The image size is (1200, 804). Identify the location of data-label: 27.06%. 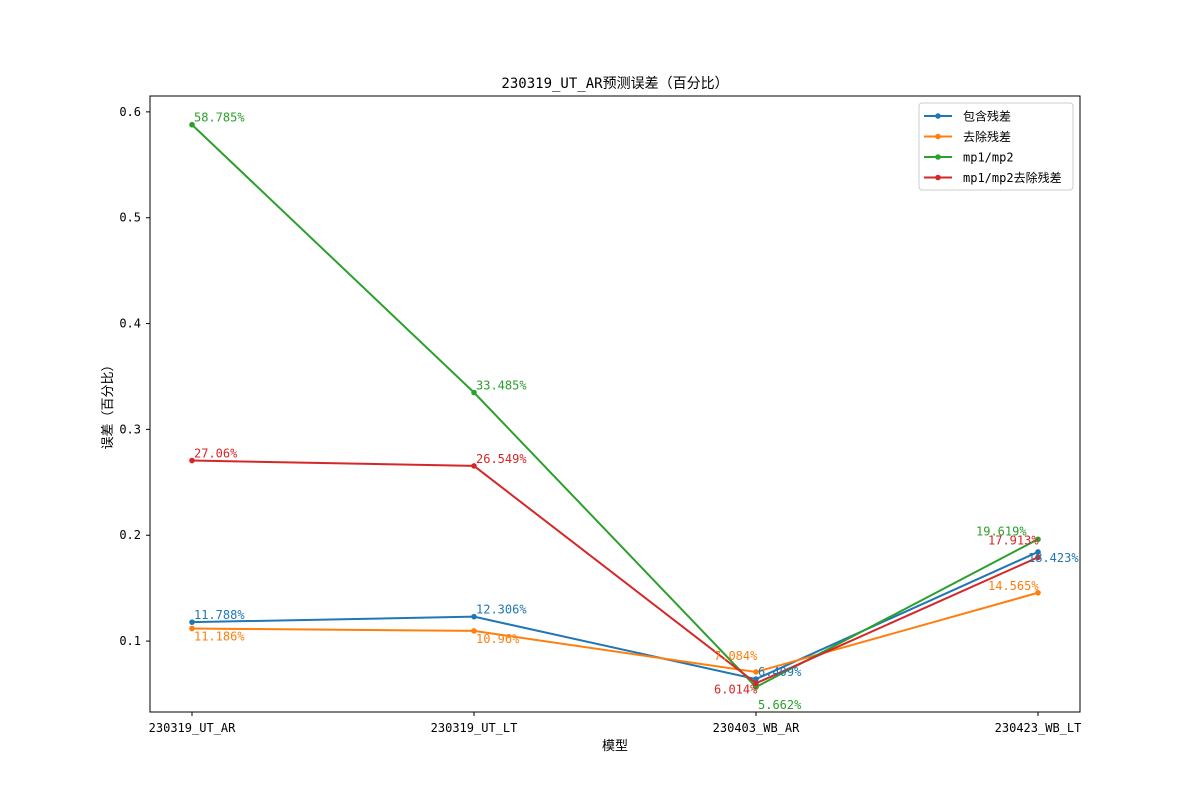
(216, 454).